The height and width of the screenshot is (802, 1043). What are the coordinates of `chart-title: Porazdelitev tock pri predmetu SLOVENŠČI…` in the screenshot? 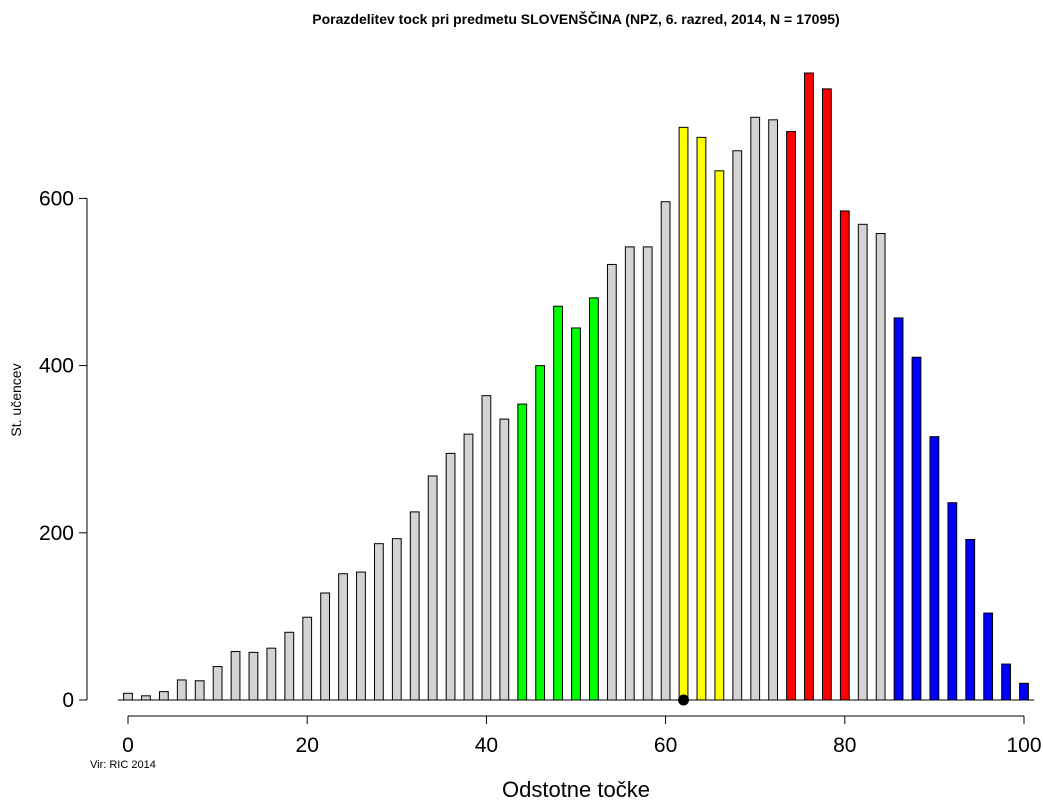 It's located at (575, 18).